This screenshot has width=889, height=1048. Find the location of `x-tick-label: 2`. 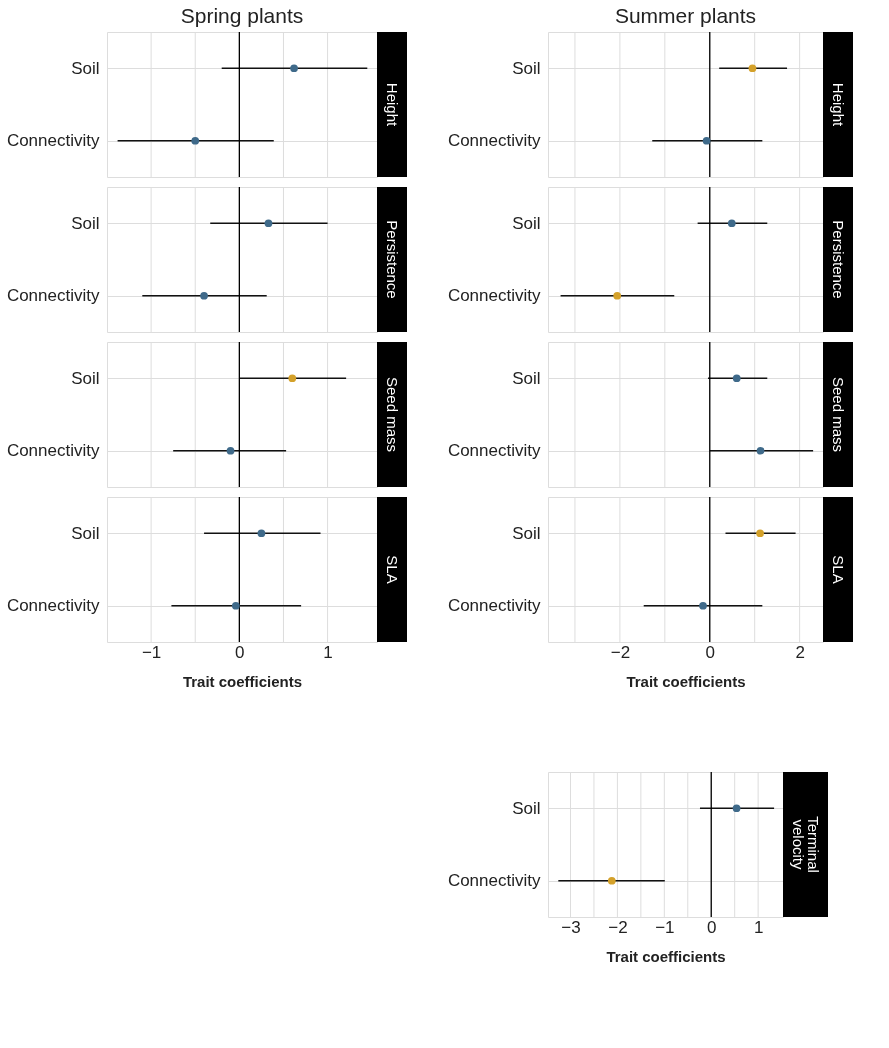

x-tick-label: 2 is located at coordinates (800, 652).